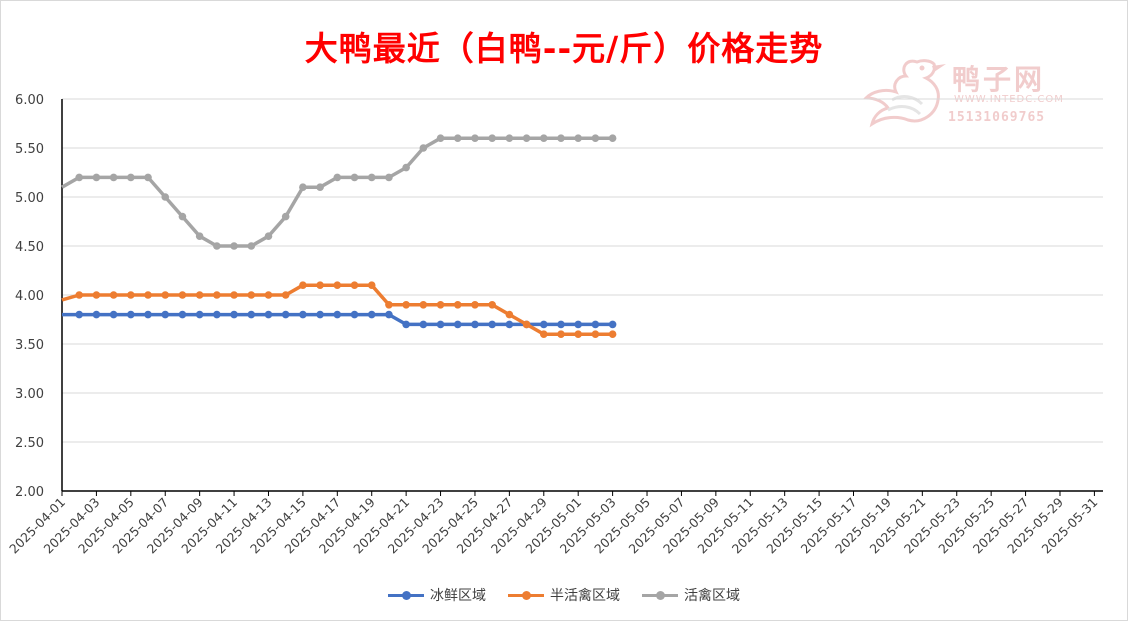  Describe the element at coordinates (29, 100) in the screenshot. I see `y-tick-label: 6.00` at that location.